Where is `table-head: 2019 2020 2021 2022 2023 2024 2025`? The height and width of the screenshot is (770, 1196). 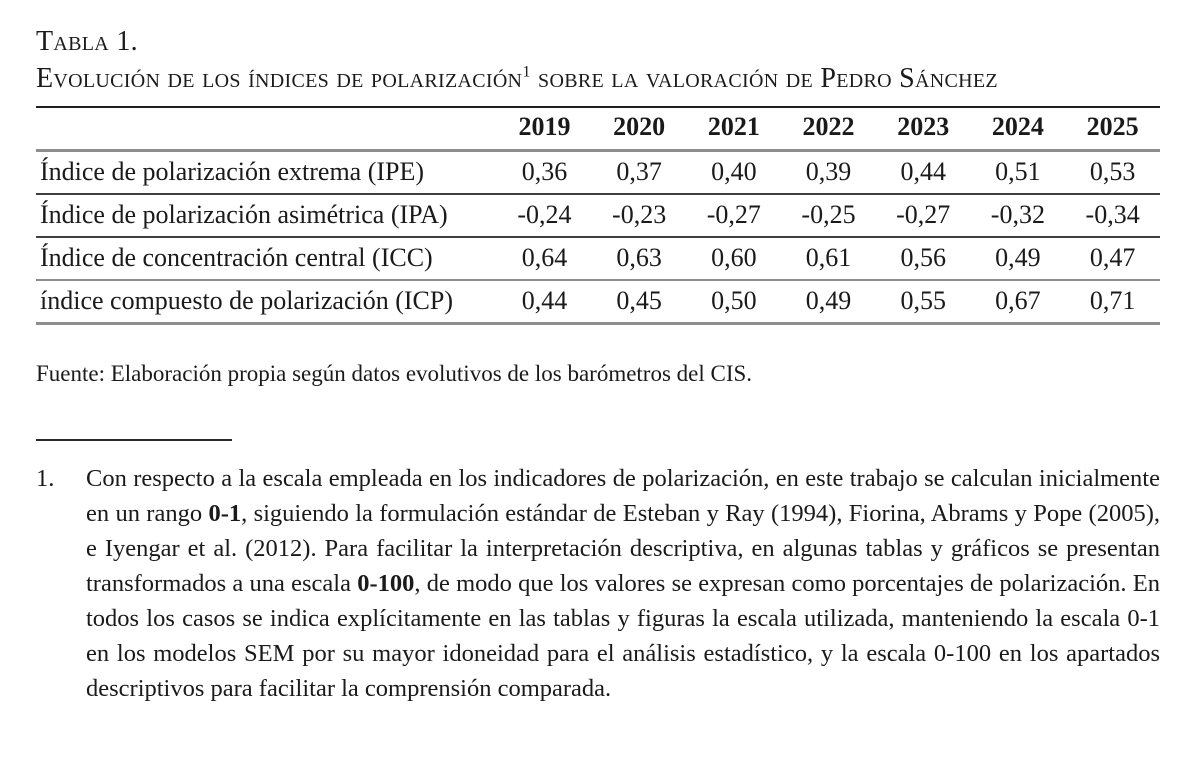 table-head: 2019 2020 2021 2022 2023 2024 2025 is located at coordinates (598, 129).